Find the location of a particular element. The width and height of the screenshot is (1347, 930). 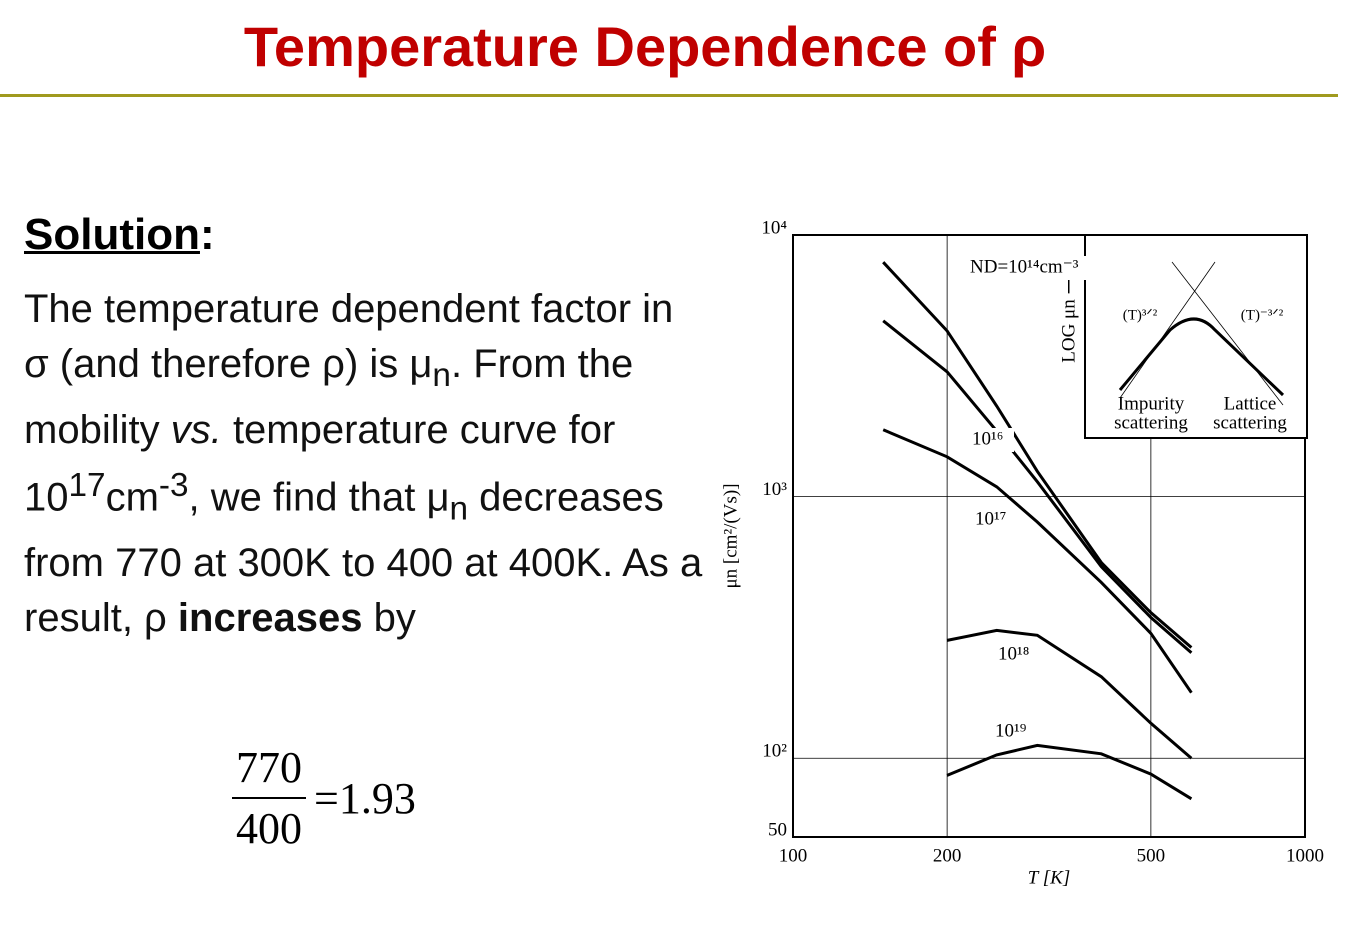

y-tick-label: 10⁴ is located at coordinates (774, 227).